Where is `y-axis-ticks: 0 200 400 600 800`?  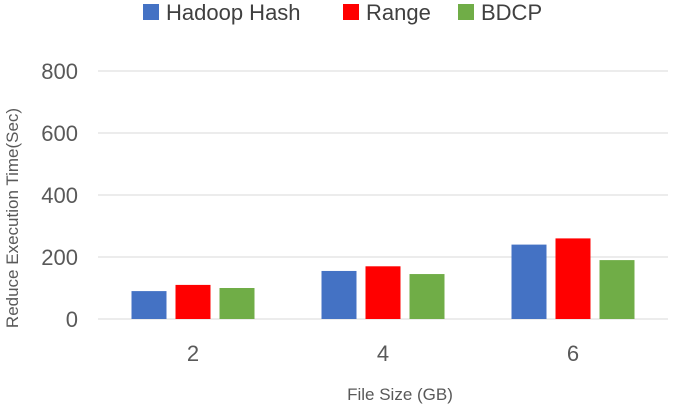
y-axis-ticks: 0 200 400 600 800 is located at coordinates (59, 195).